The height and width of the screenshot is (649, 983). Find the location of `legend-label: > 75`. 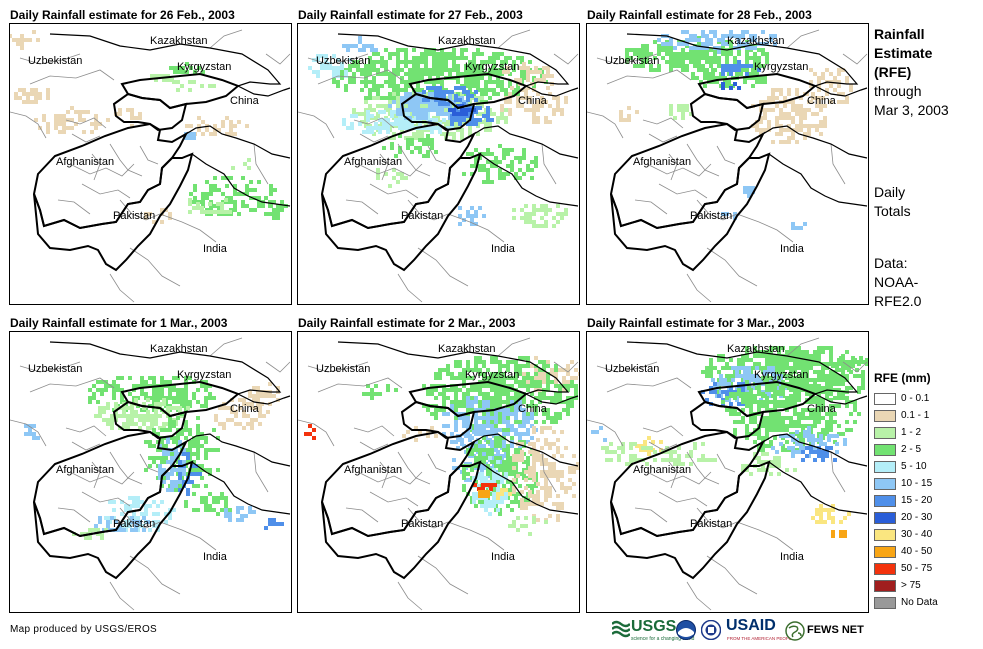

legend-label: > 75 is located at coordinates (911, 585).